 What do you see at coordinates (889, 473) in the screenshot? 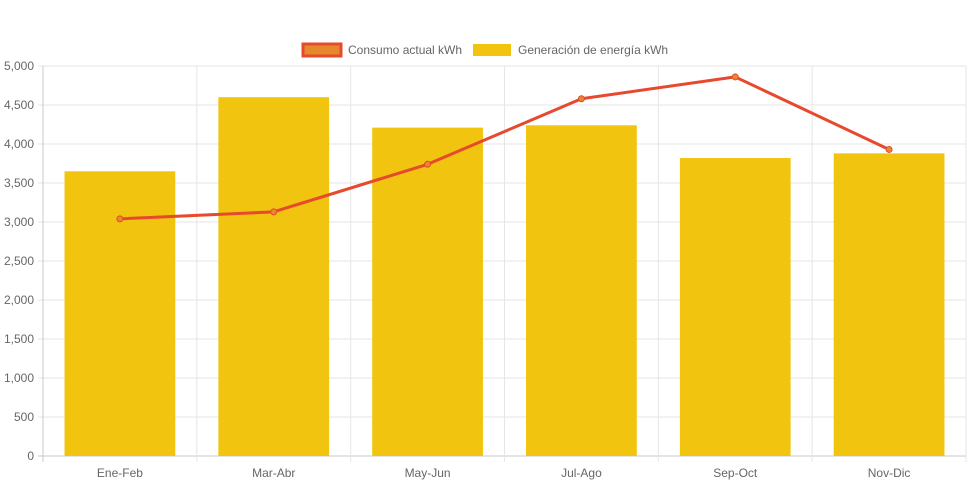
I see `x-tick-label: Nov-Dic` at bounding box center [889, 473].